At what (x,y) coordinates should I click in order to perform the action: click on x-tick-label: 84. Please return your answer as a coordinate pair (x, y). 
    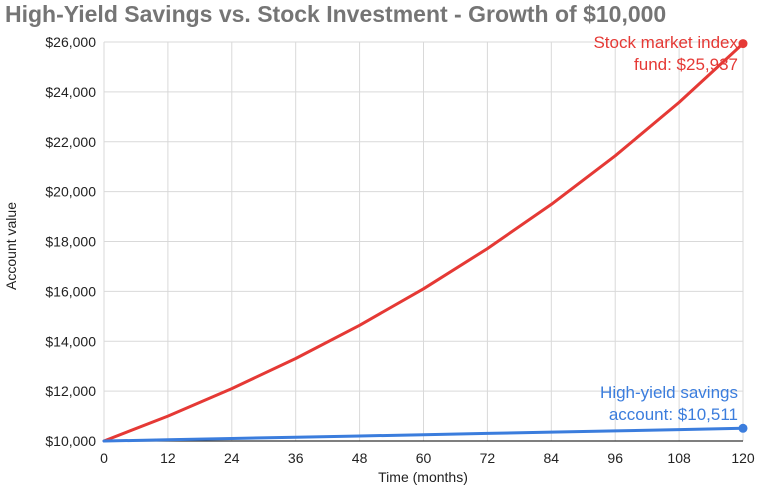
    Looking at the image, I should click on (552, 458).